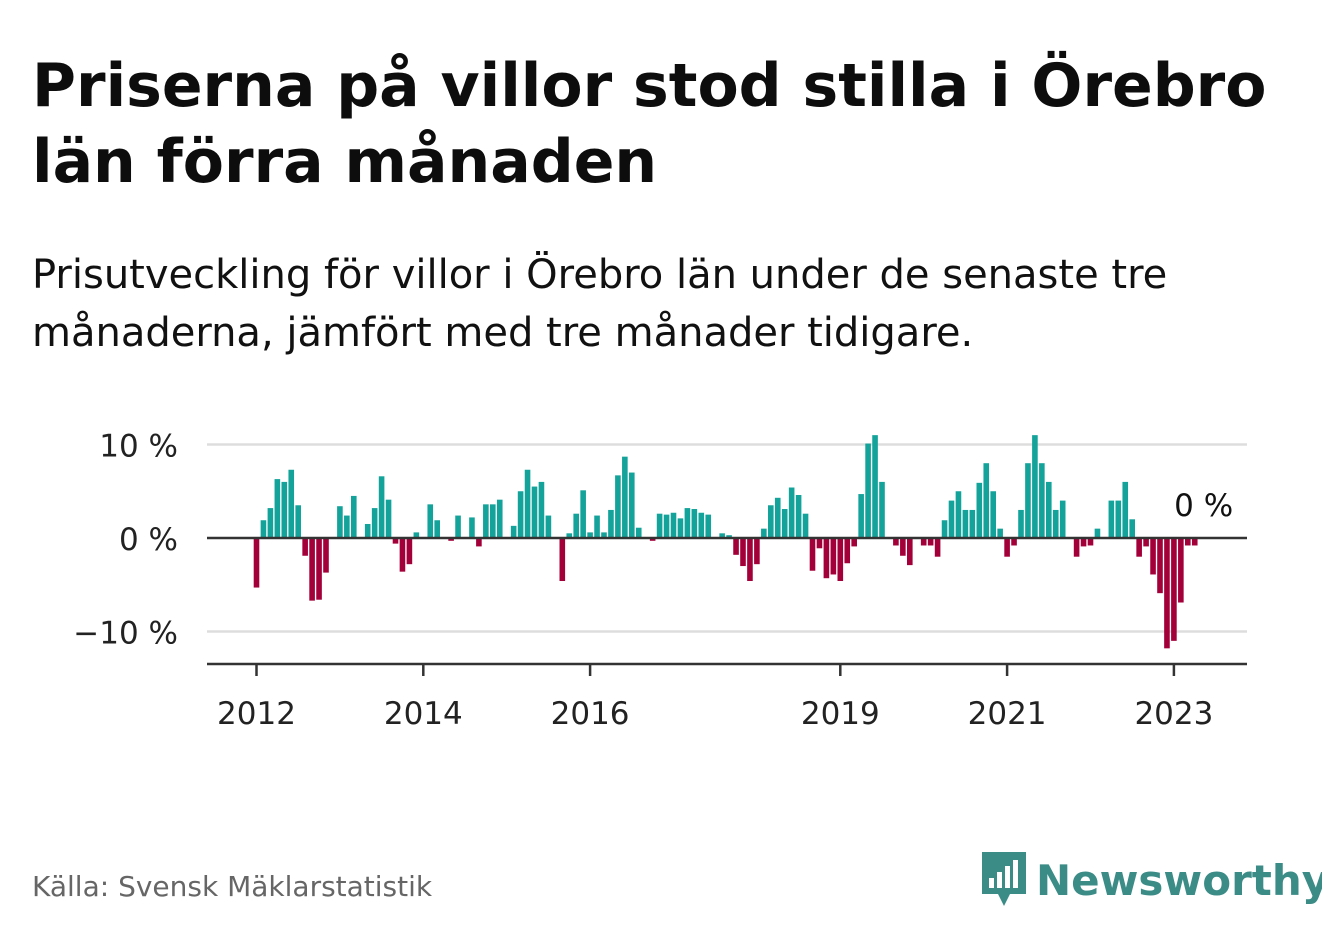 This screenshot has width=1322, height=939. What do you see at coordinates (148, 540) in the screenshot?
I see `y-tick-label: 0 %` at bounding box center [148, 540].